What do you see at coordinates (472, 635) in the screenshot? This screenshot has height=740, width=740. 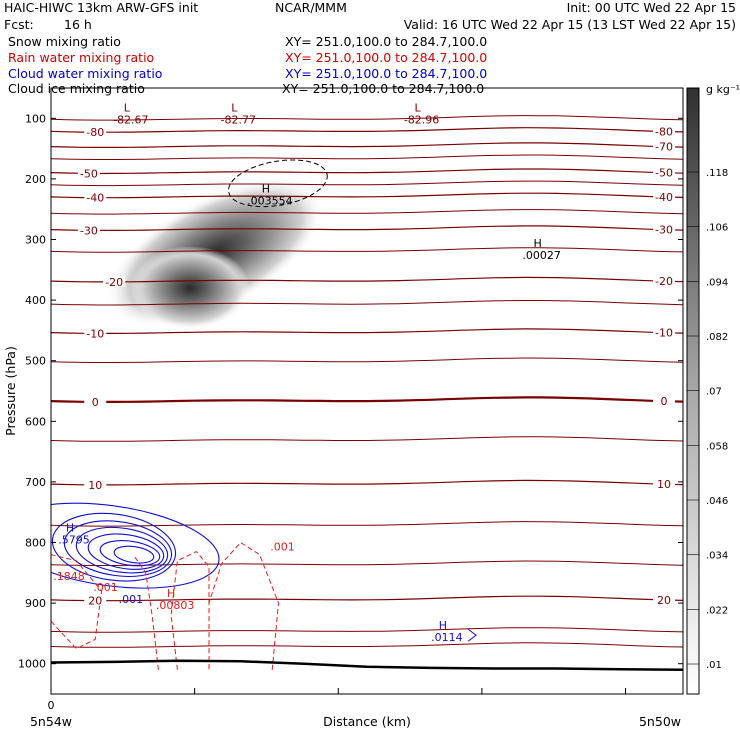 I see `cloud-water-marker` at bounding box center [472, 635].